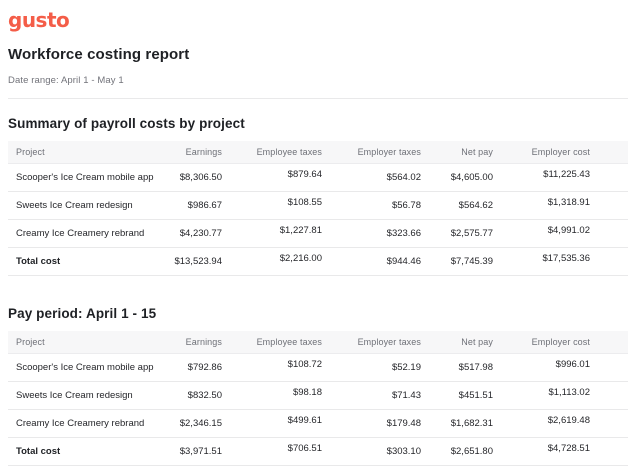  Describe the element at coordinates (66, 80) in the screenshot. I see `date-range: Date range: April 1 - May 1` at that location.